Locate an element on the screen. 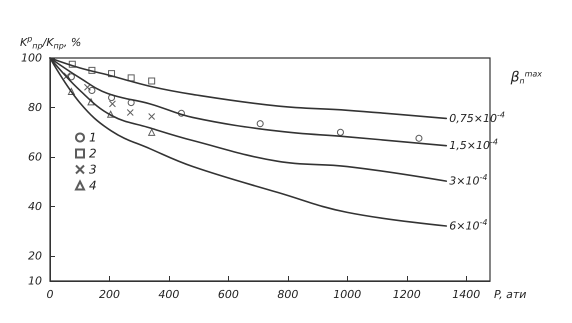  x-tick-label: 1200 is located at coordinates (406, 294).